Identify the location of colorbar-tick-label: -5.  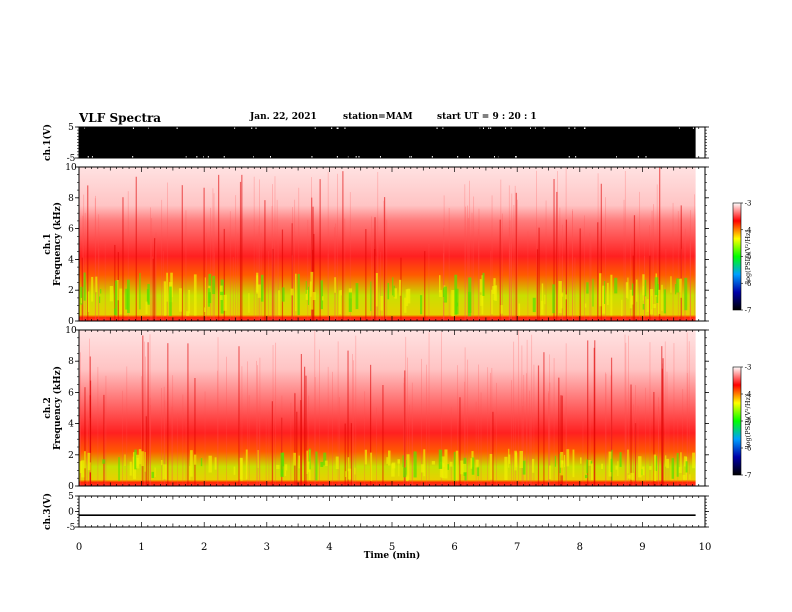
(748, 257).